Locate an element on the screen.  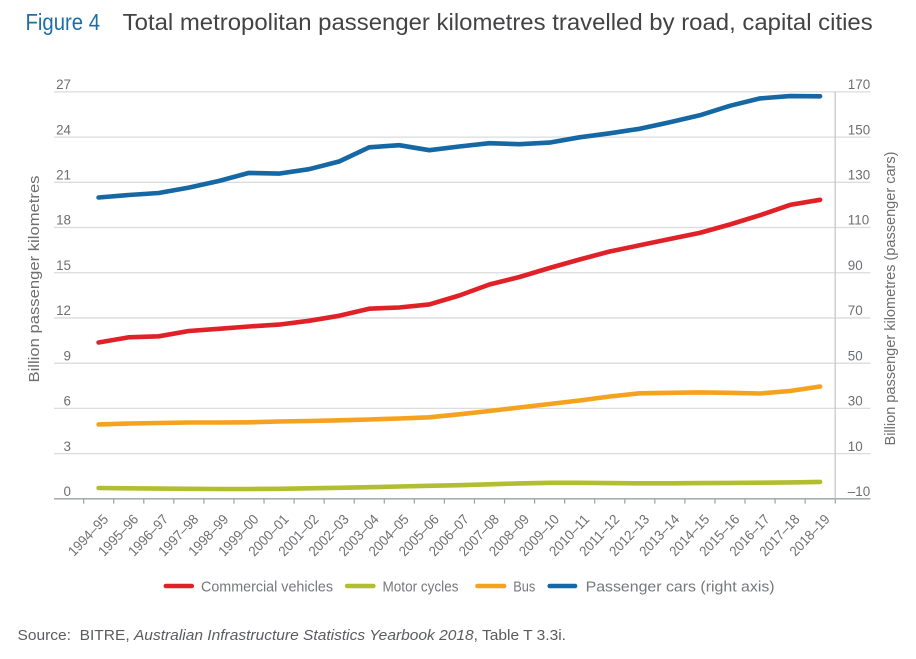
svg-text: 30 is located at coordinates (855, 401).